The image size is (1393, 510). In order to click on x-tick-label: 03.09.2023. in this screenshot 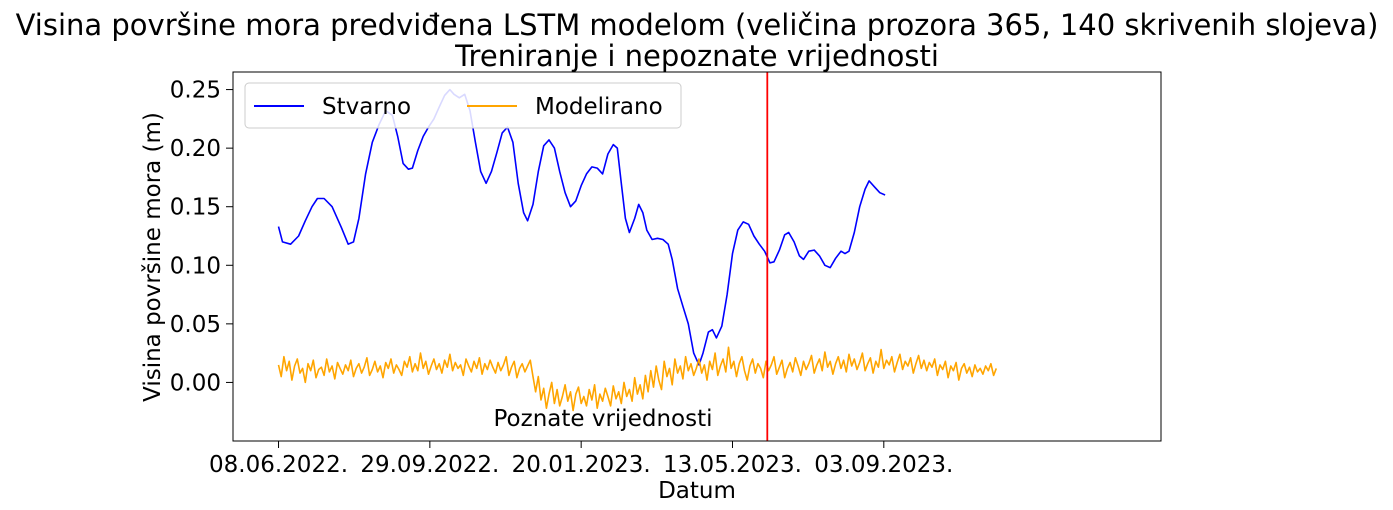, I will do `click(883, 465)`.